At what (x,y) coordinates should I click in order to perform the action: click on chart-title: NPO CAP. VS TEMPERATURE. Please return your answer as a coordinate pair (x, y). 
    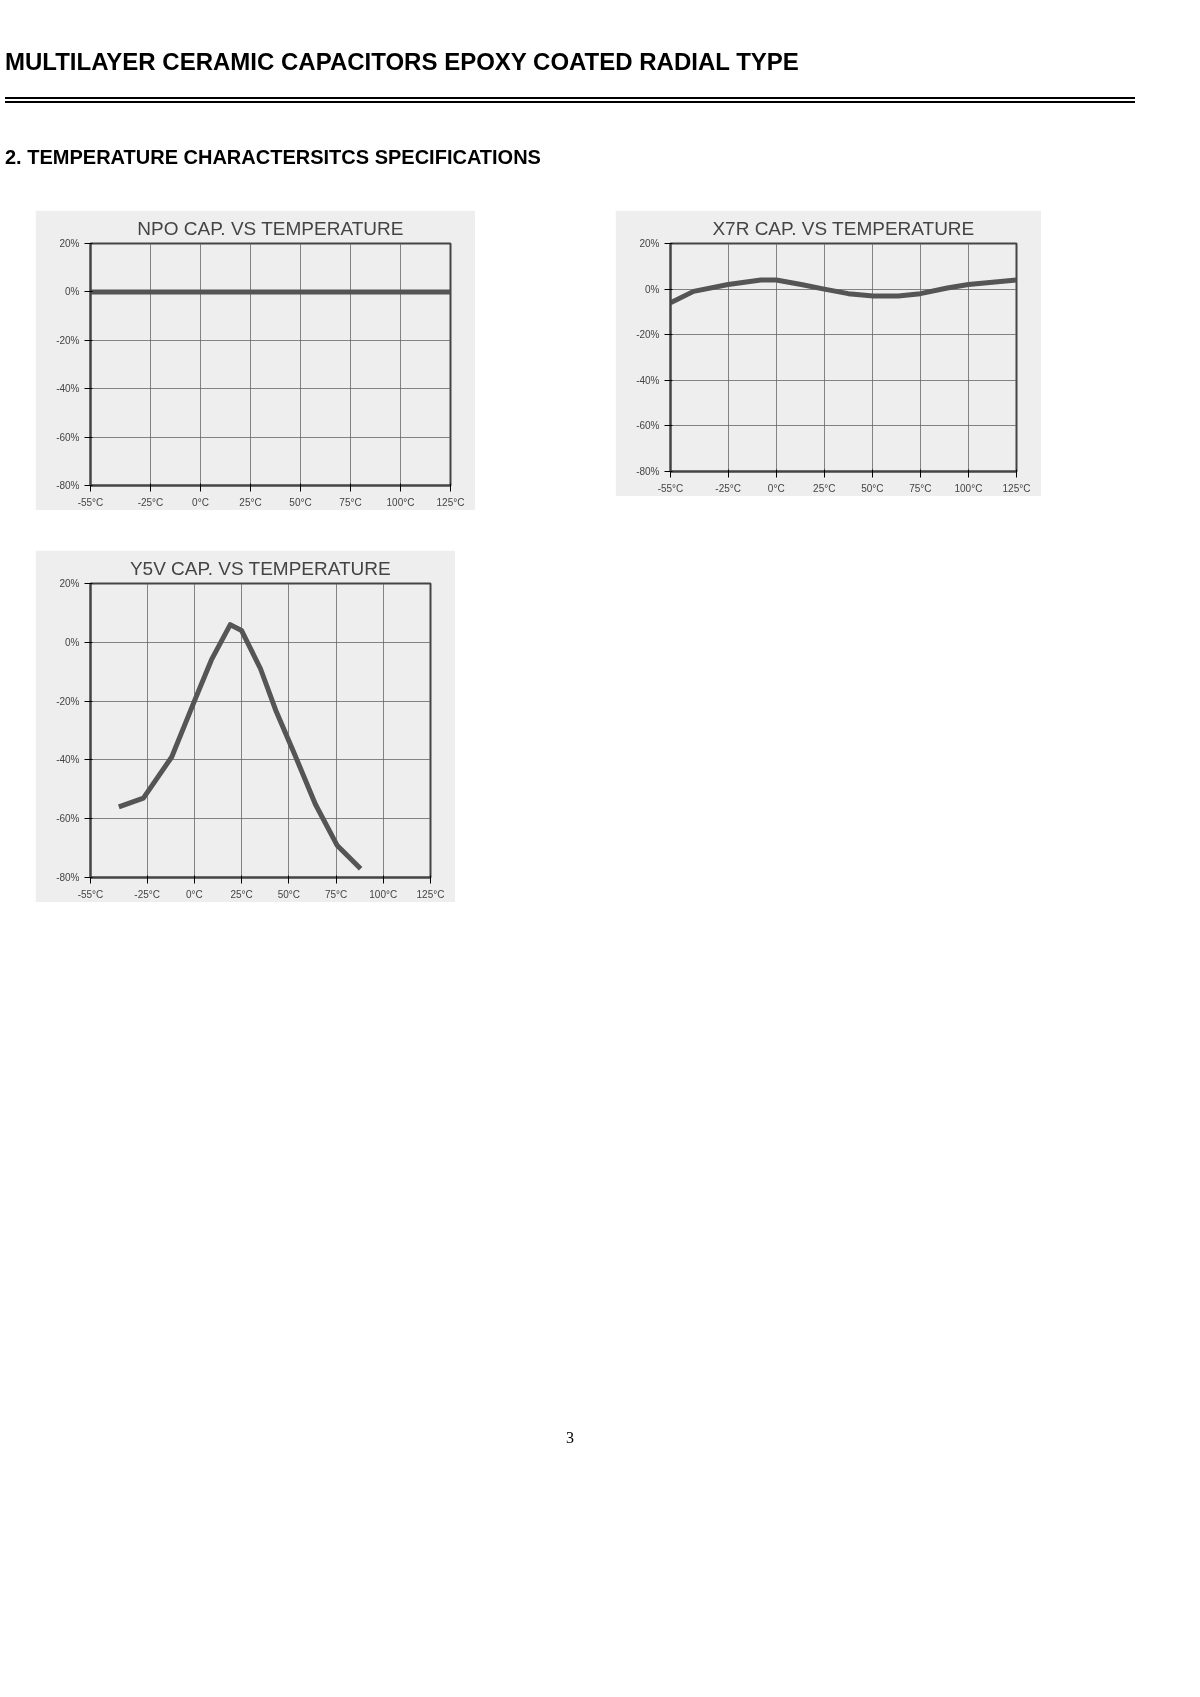
    Looking at the image, I should click on (270, 228).